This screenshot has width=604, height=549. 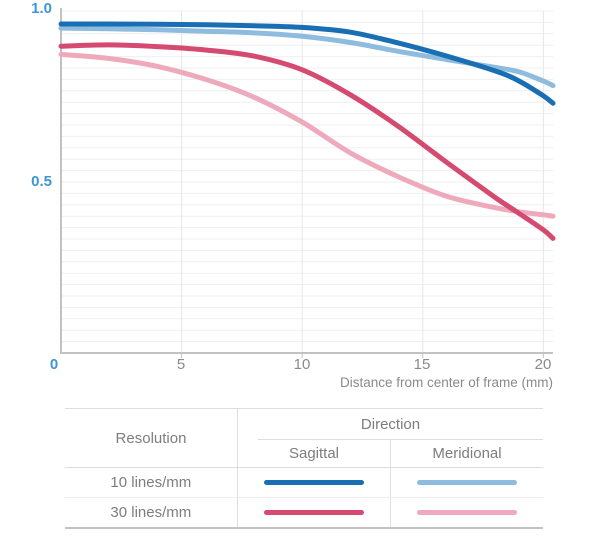 I want to click on x-axis-label-10: 10, so click(x=302, y=364).